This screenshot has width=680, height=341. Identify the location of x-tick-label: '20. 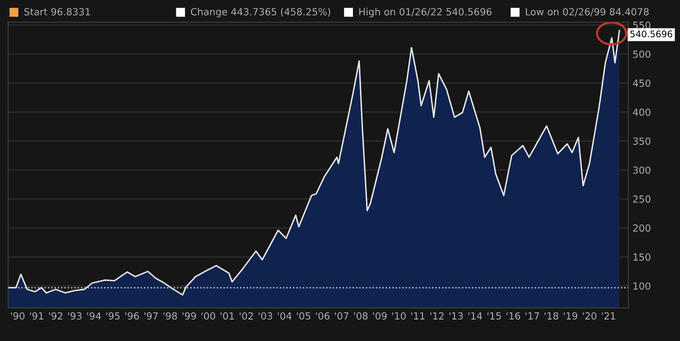
(589, 316).